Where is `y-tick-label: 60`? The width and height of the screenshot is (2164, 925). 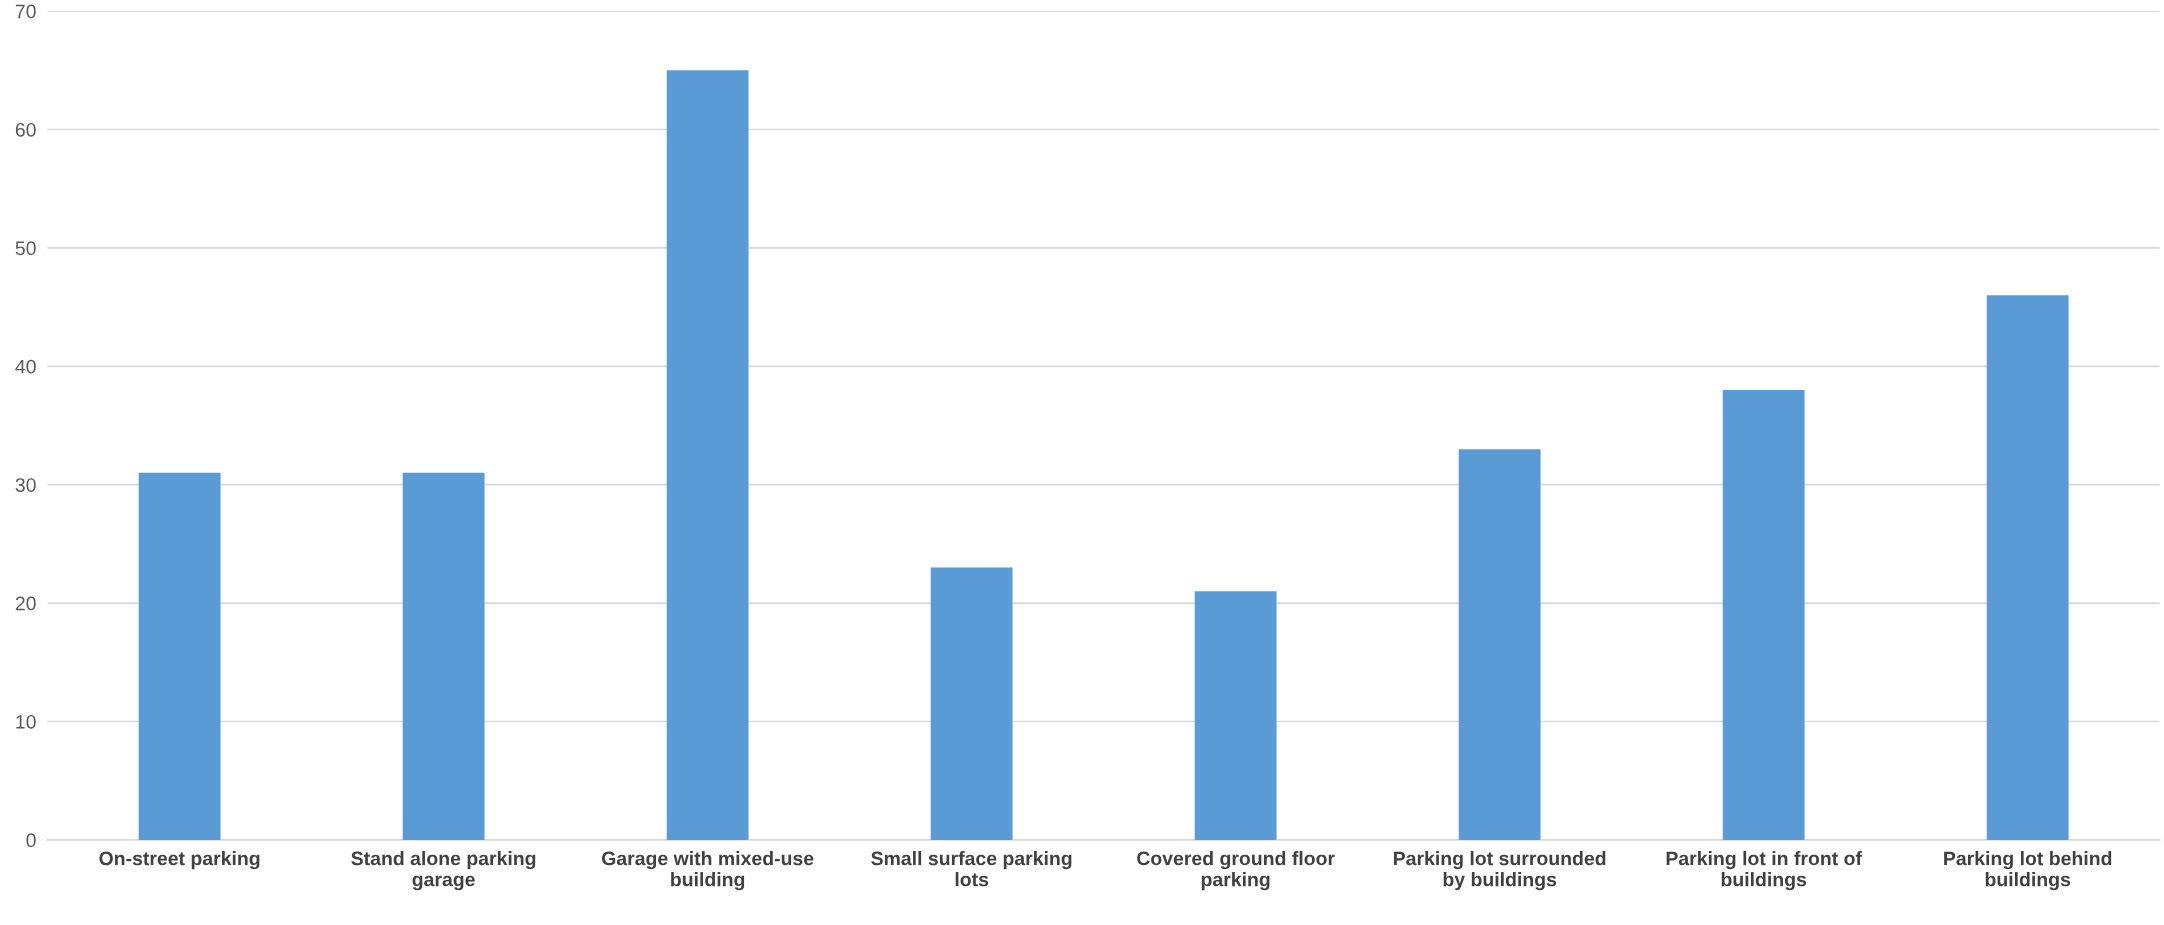 y-tick-label: 60 is located at coordinates (25, 129).